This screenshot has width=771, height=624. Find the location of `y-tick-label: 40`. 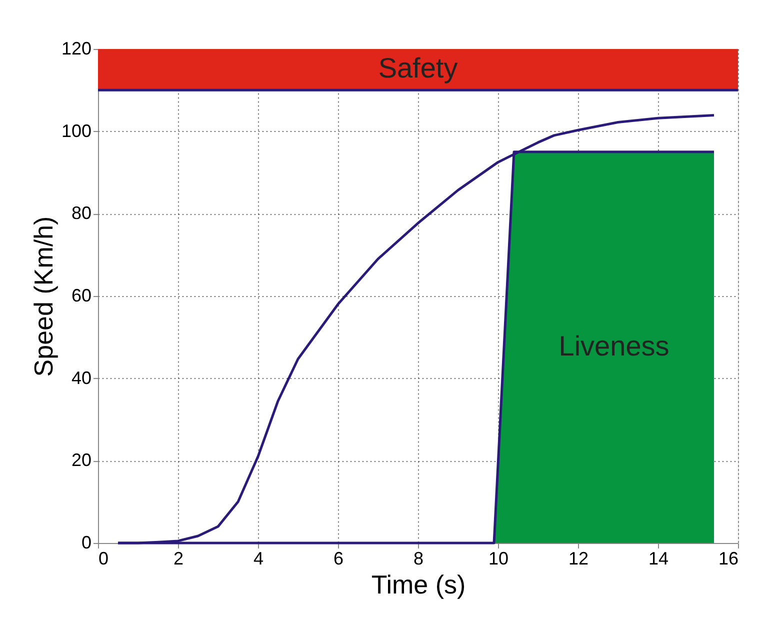

y-tick-label: 40 is located at coordinates (81, 378).